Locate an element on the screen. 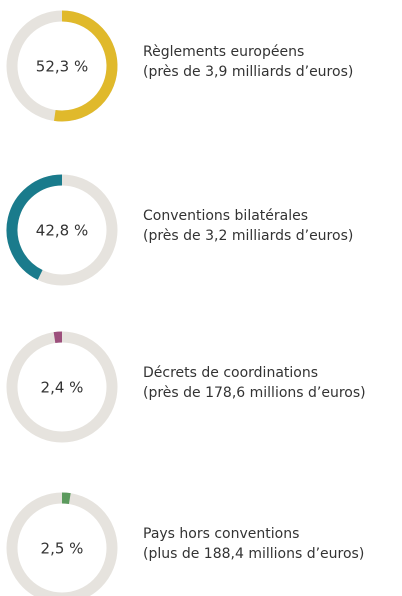 The image size is (402, 596). category-subtitle: (près de 178,6 millions d’euros) is located at coordinates (254, 393).